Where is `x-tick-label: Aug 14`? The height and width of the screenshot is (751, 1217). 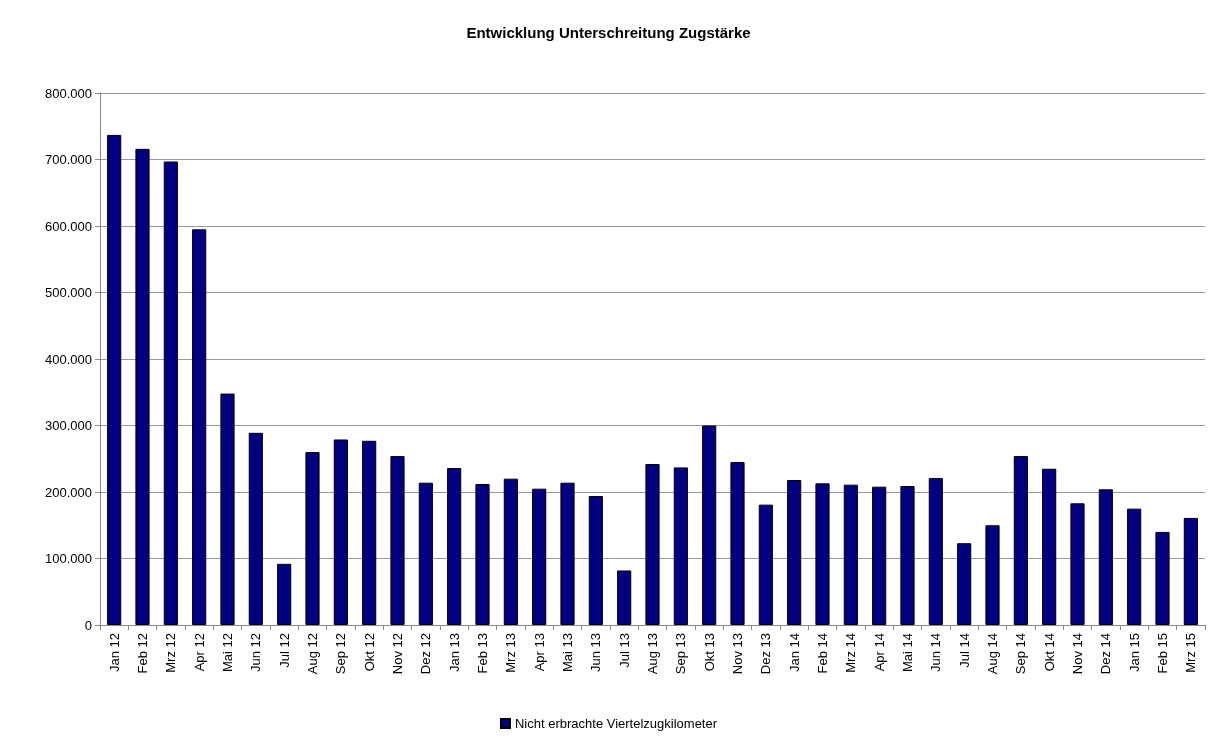 x-tick-label: Aug 14 is located at coordinates (992, 654).